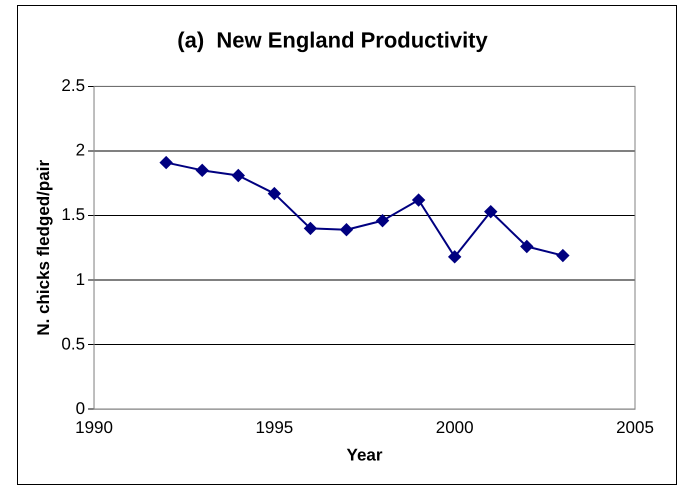 The width and height of the screenshot is (681, 490). Describe the element at coordinates (94, 428) in the screenshot. I see `x-tick-label: 1990` at that location.